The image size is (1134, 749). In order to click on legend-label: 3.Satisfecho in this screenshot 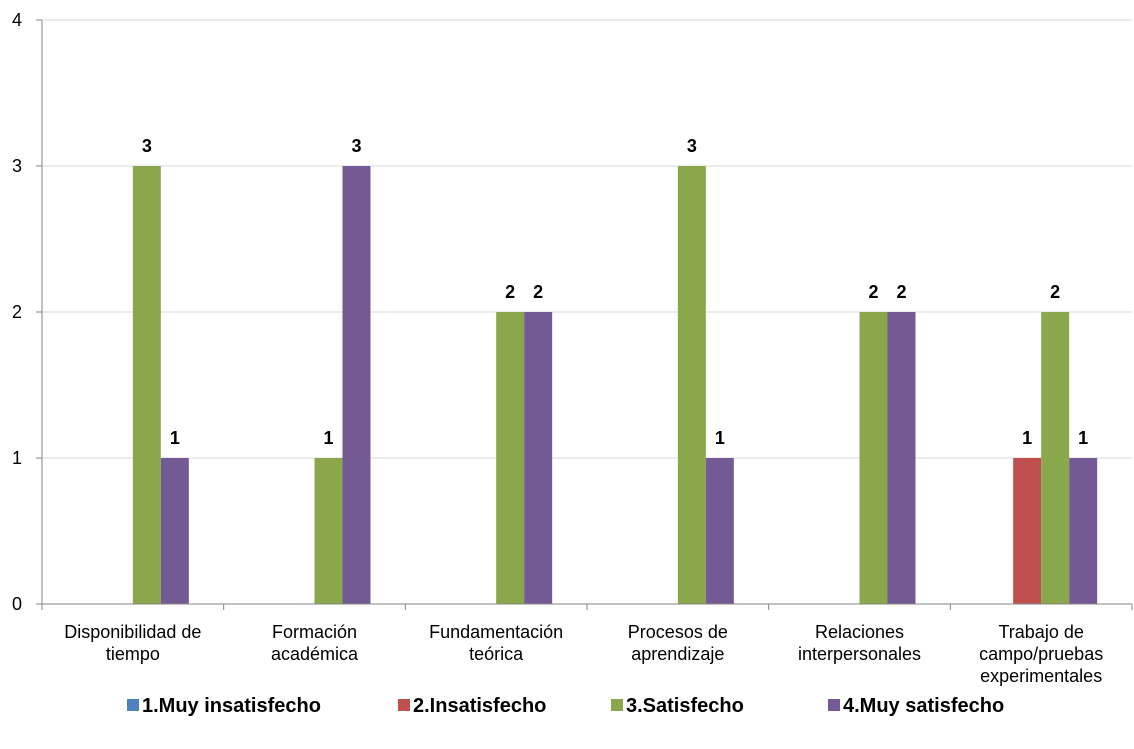, I will do `click(685, 706)`.